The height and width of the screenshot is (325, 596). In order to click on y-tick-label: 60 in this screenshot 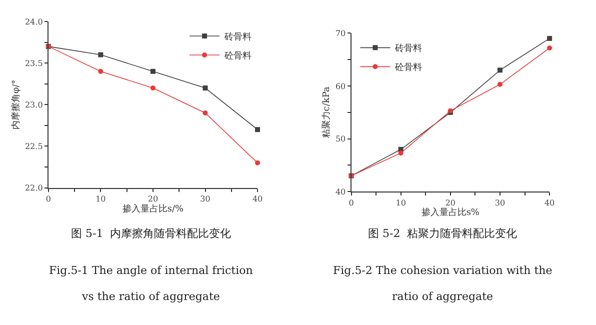, I will do `click(340, 86)`.